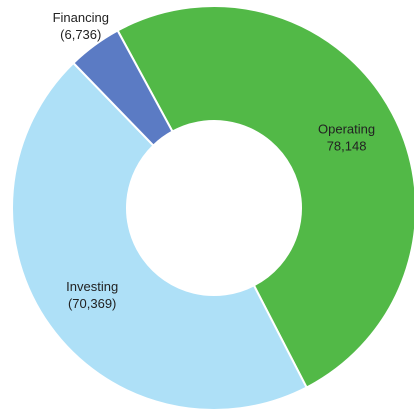  What do you see at coordinates (346, 128) in the screenshot?
I see `slice-label: Operating` at bounding box center [346, 128].